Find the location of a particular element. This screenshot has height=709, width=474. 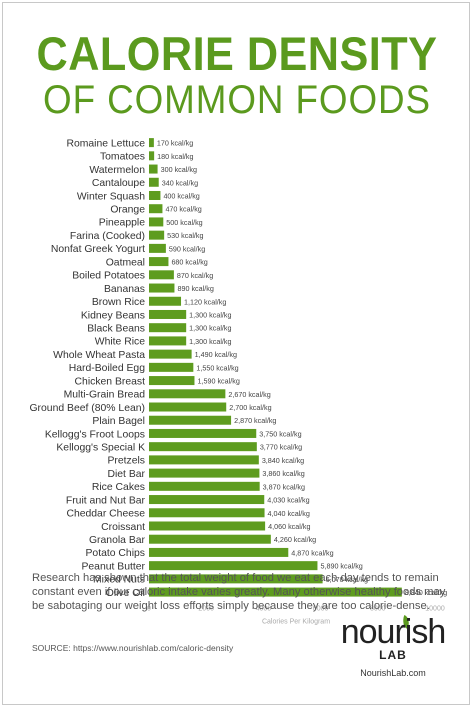

category-label: Romaine Lettuce is located at coordinates (105, 143).